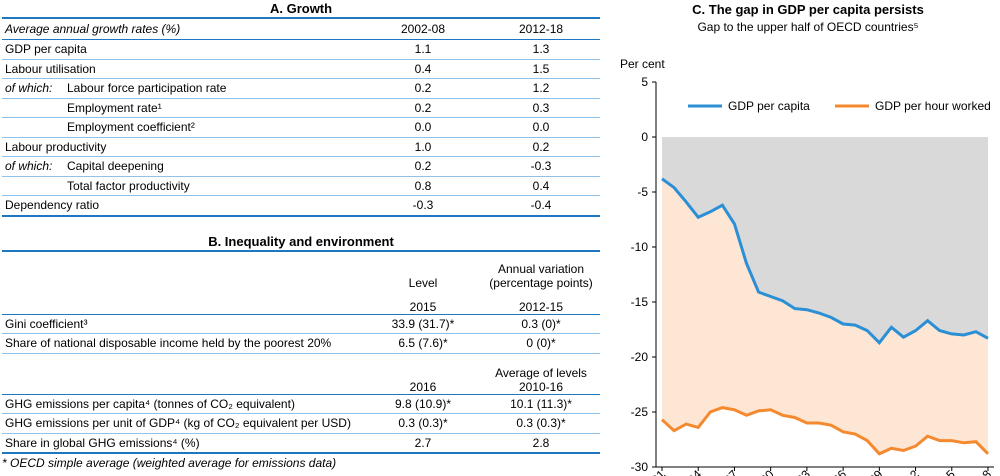  Describe the element at coordinates (541, 29) in the screenshot. I see `header-col: 2012-18` at that location.